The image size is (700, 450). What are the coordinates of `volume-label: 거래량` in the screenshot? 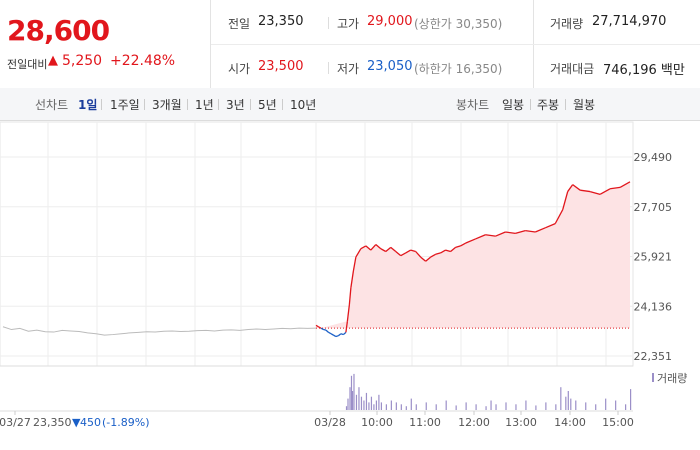 It's located at (567, 24).